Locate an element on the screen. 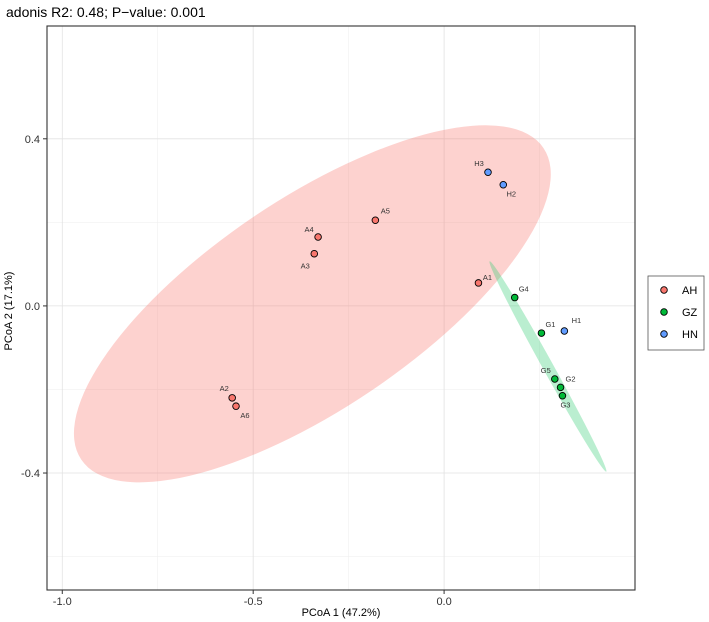 Image resolution: width=709 pixels, height=622 pixels. data-point-a4 is located at coordinates (318, 237).